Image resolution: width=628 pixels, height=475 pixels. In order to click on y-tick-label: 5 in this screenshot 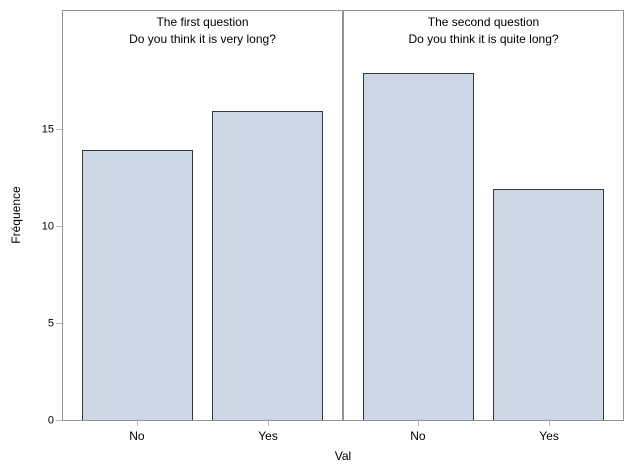, I will do `click(50, 323)`.